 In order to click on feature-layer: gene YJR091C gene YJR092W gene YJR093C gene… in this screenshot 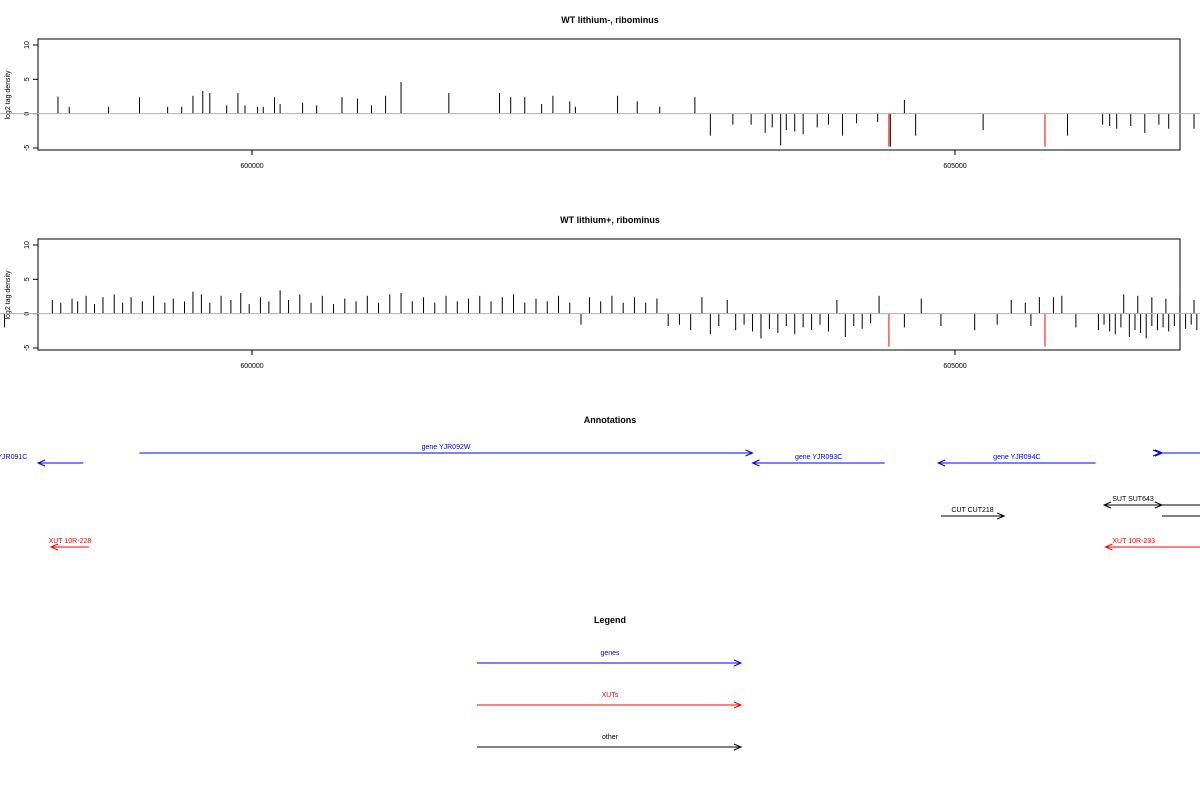, I will do `click(600, 497)`.